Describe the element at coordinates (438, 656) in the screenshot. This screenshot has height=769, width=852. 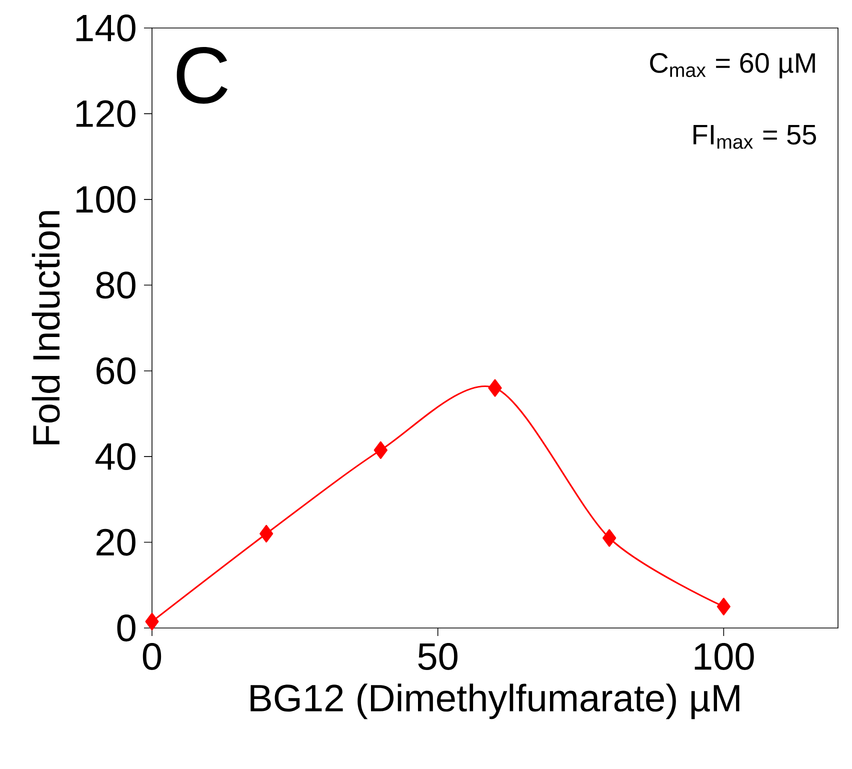
I see `x-tick-label: 50` at that location.